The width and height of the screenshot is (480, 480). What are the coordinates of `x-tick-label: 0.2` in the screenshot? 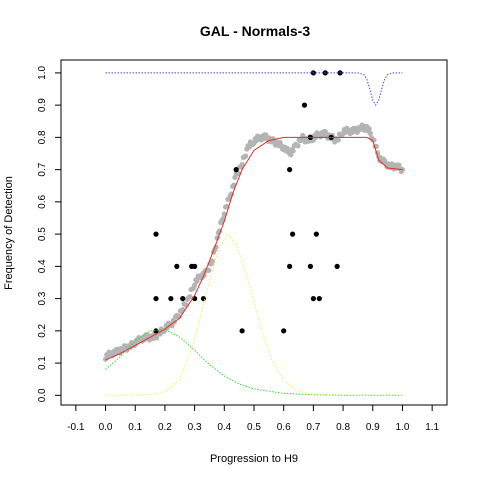 It's located at (165, 427).